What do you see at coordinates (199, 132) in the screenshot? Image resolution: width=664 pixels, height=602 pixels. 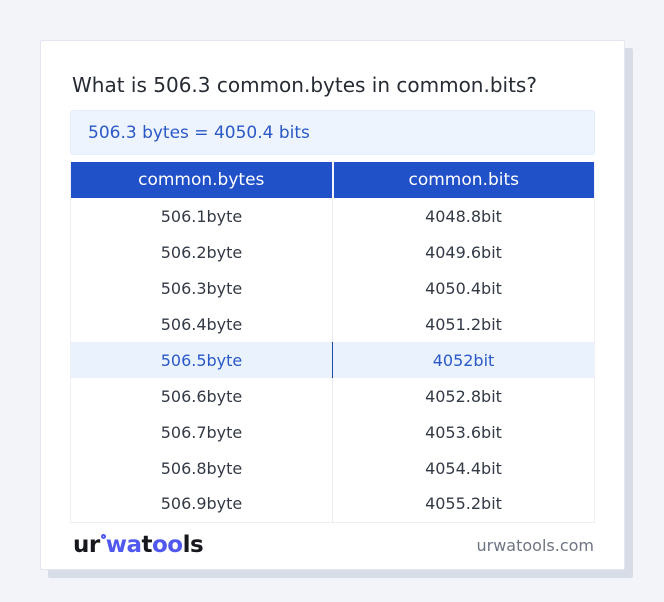 I see `conversion-result-text: 506.3 bytes = 4050.4 bits` at bounding box center [199, 132].